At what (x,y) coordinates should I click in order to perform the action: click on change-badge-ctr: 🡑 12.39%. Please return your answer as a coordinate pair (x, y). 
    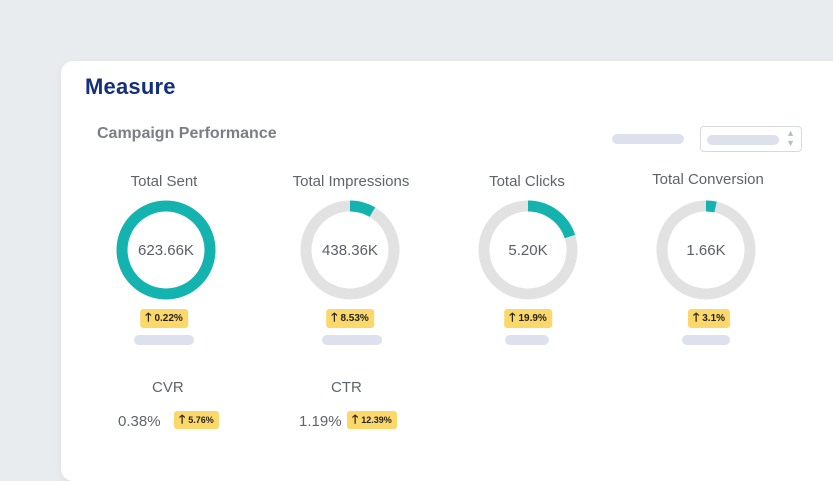
    Looking at the image, I should click on (372, 420).